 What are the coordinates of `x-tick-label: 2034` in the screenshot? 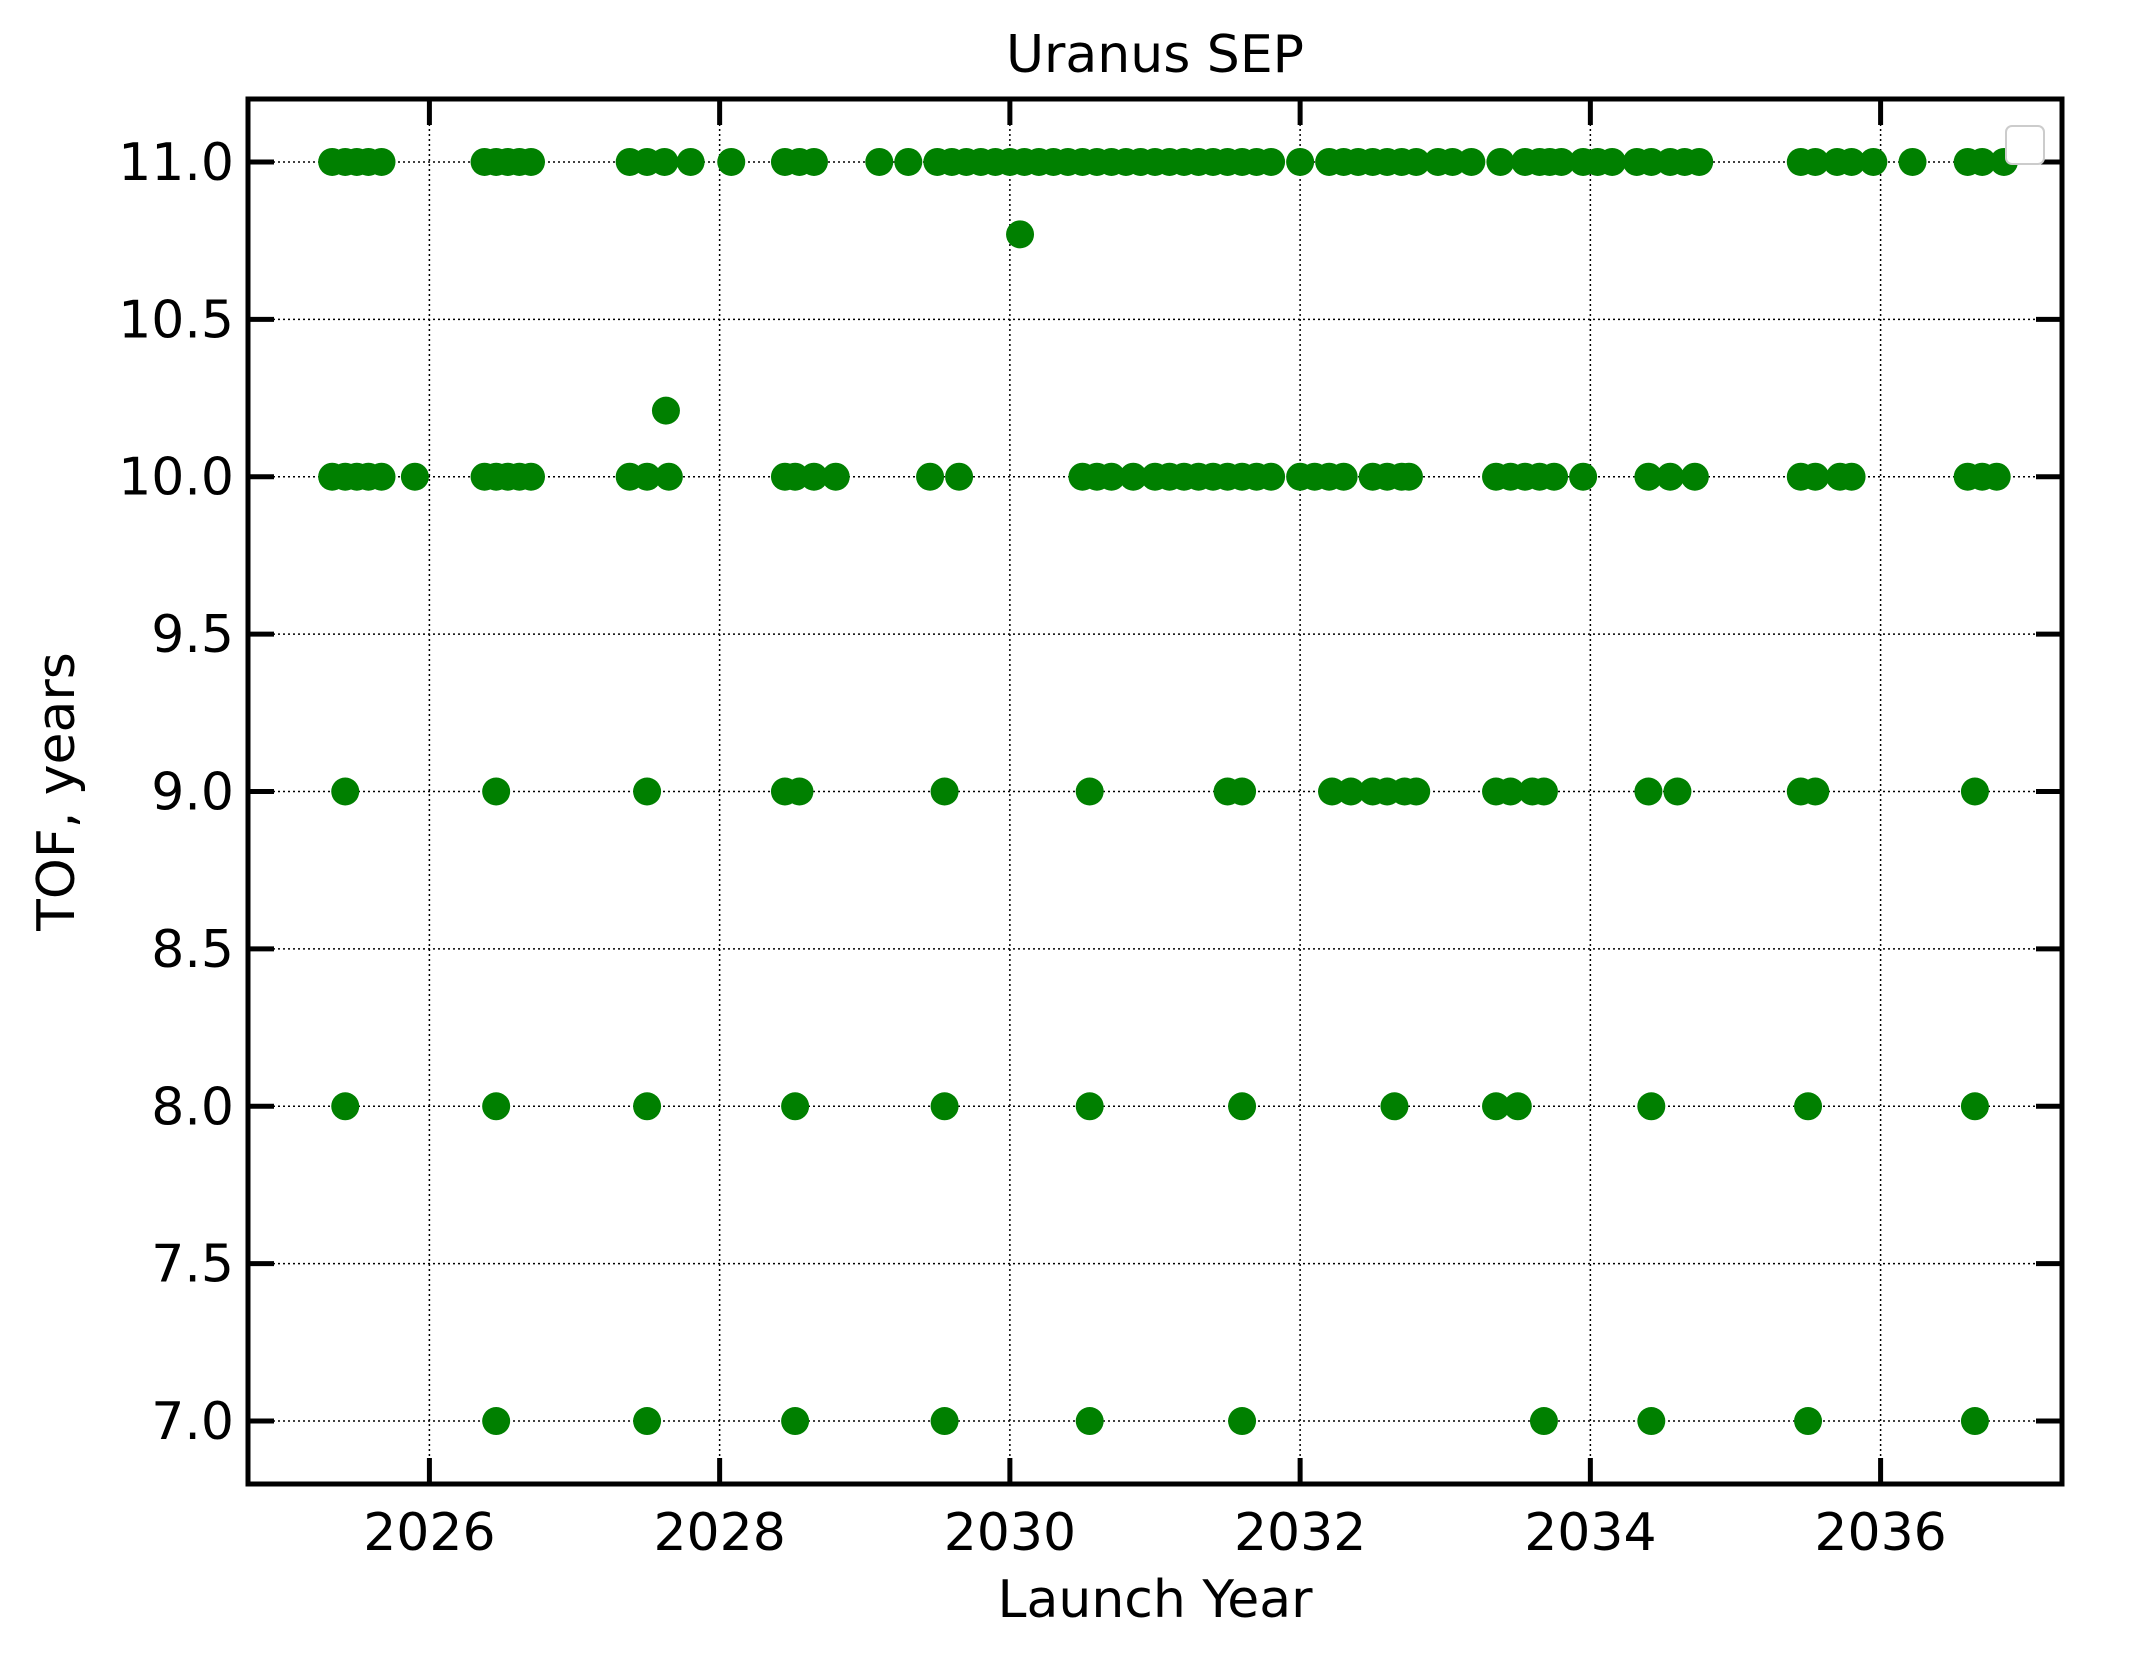 It's located at (1590, 1533).